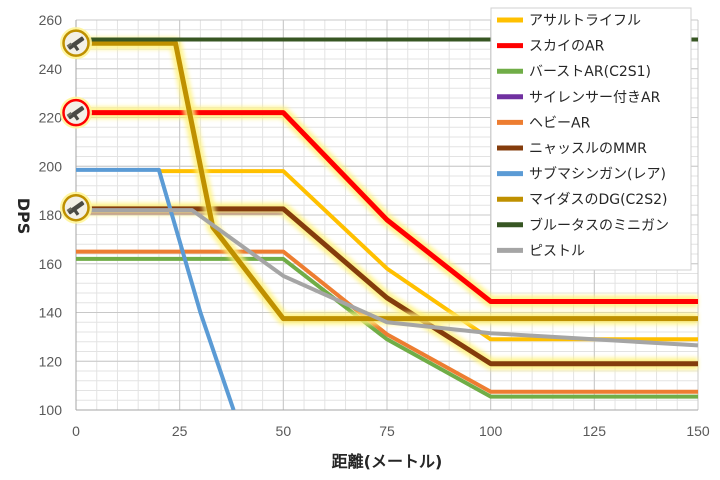 The width and height of the screenshot is (720, 480). What do you see at coordinates (557, 251) in the screenshot?
I see `legend-label-9: ピストル` at bounding box center [557, 251].